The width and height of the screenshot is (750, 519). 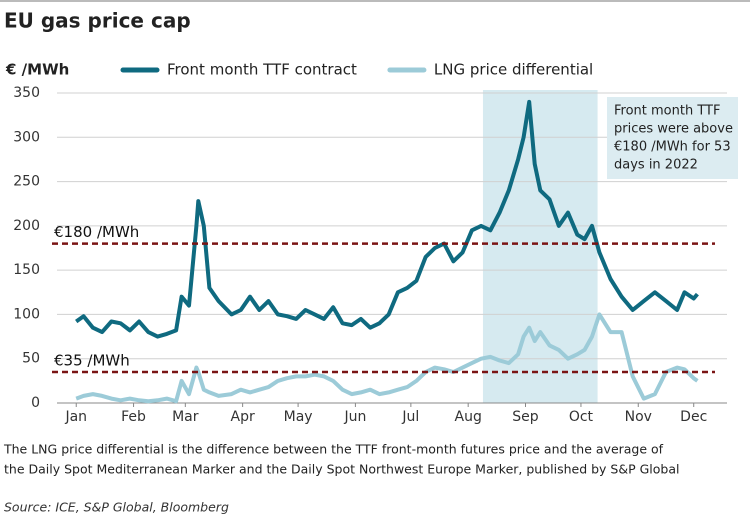 I want to click on x-tick-label: Jun, so click(x=354, y=417).